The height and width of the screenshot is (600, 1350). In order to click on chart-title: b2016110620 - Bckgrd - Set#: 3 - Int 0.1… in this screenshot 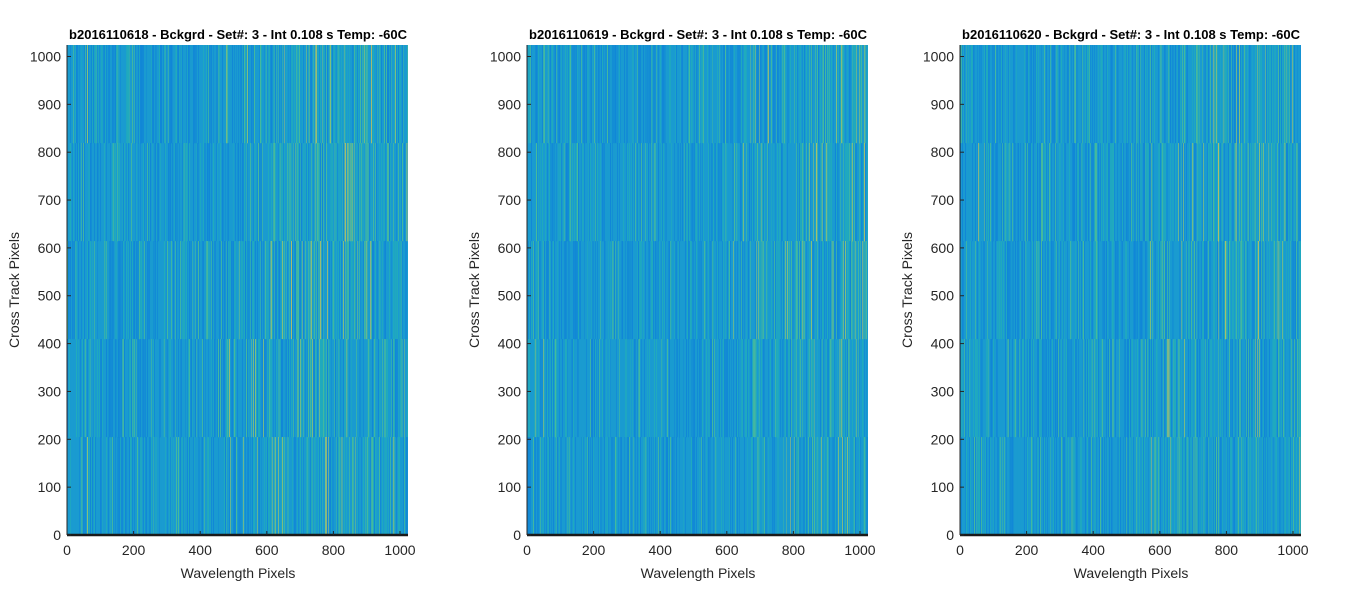, I will do `click(1131, 34)`.